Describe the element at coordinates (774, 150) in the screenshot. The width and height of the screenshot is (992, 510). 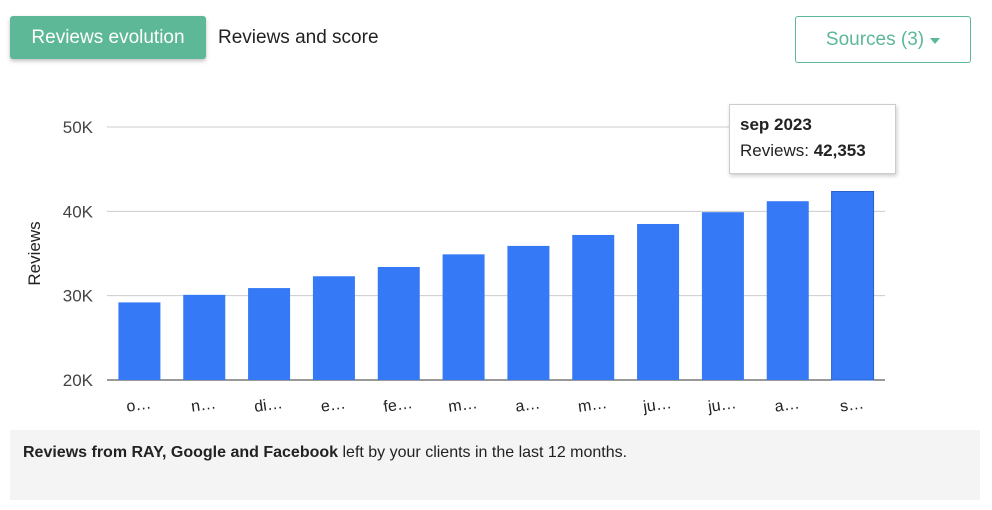
I see `tooltip-series-label: Reviews:` at that location.